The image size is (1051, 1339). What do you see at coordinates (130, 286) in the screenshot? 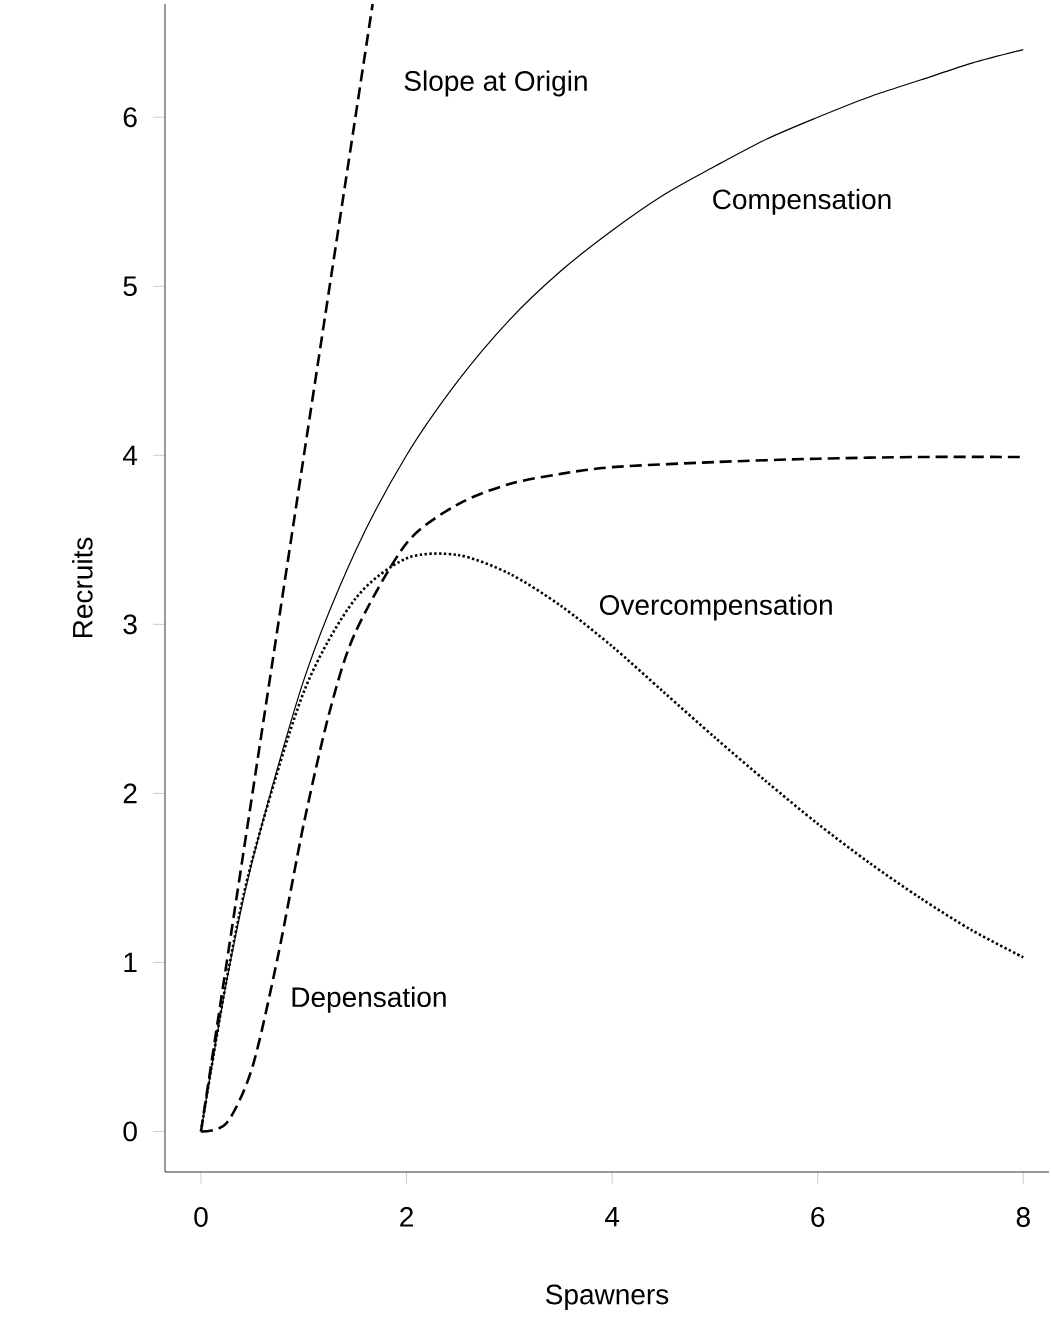
I see `y-tick-label: 5` at bounding box center [130, 286].